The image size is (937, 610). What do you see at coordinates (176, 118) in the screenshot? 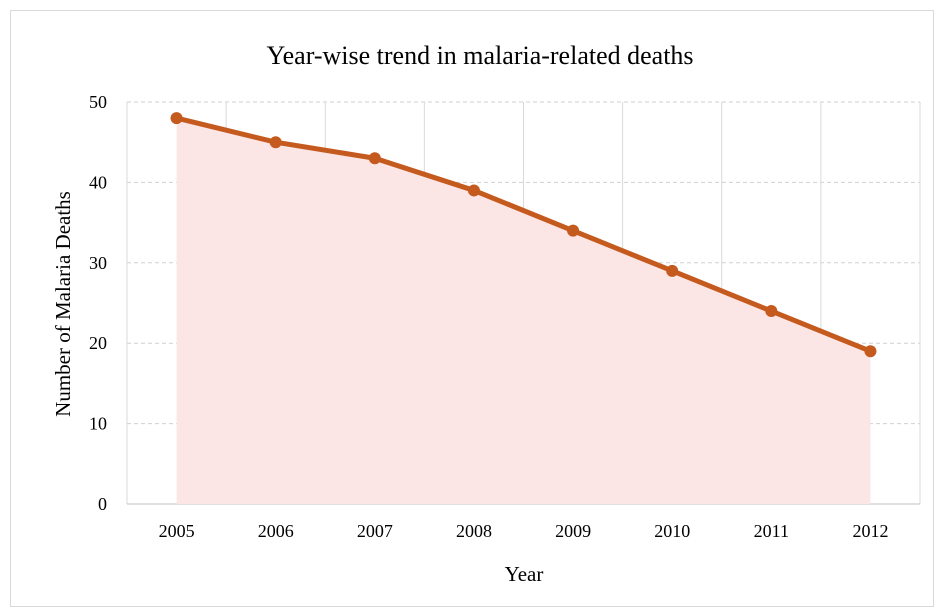
I see `data-point-2005` at bounding box center [176, 118].